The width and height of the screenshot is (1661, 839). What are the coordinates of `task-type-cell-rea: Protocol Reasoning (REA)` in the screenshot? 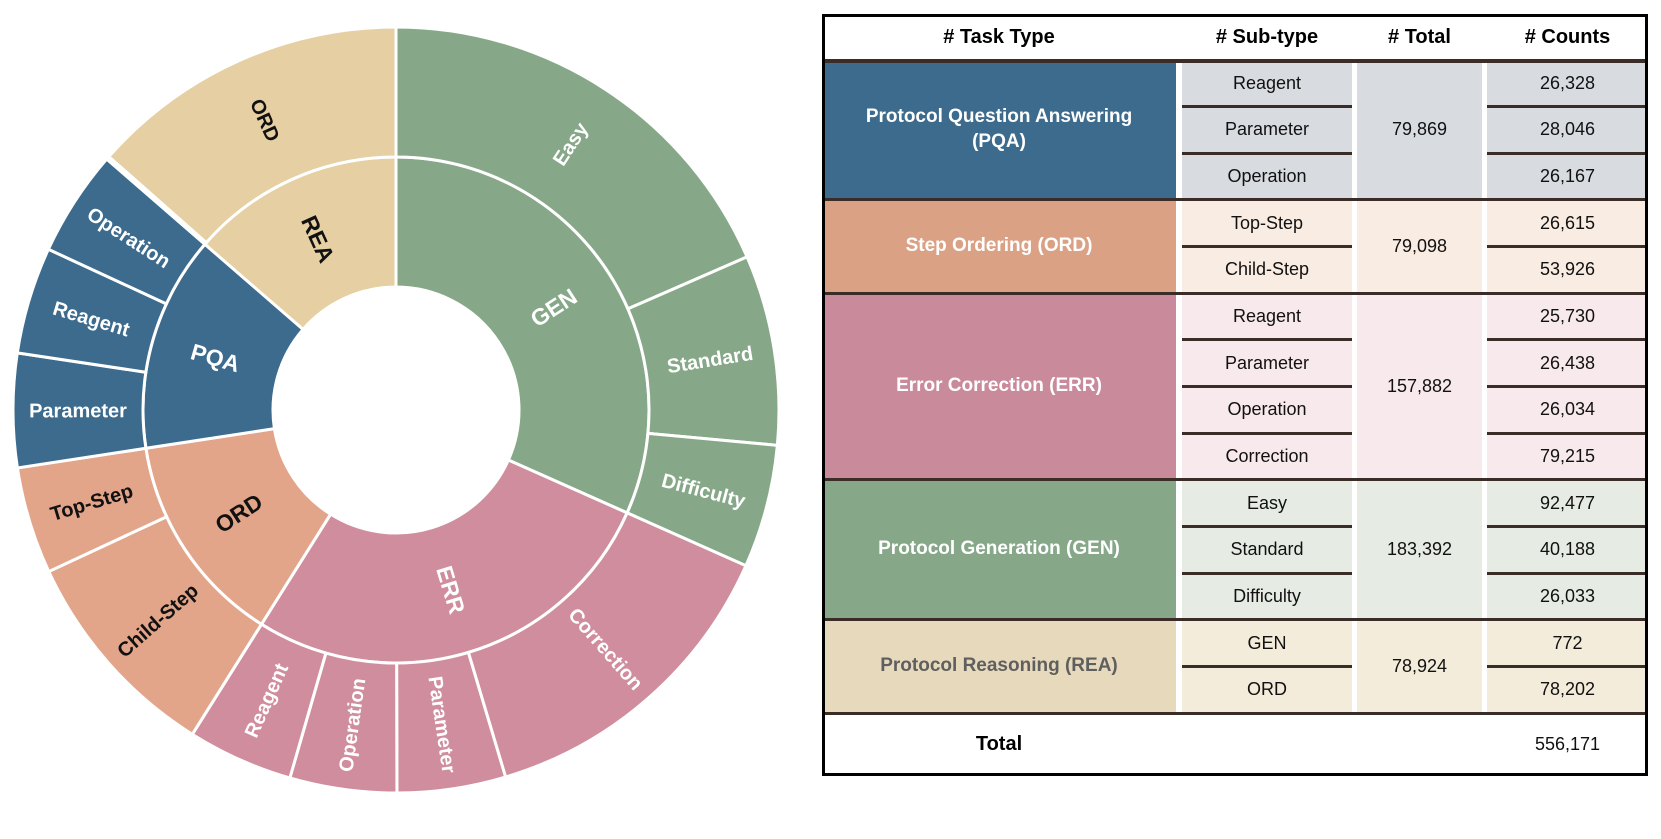 It's located at (999, 666).